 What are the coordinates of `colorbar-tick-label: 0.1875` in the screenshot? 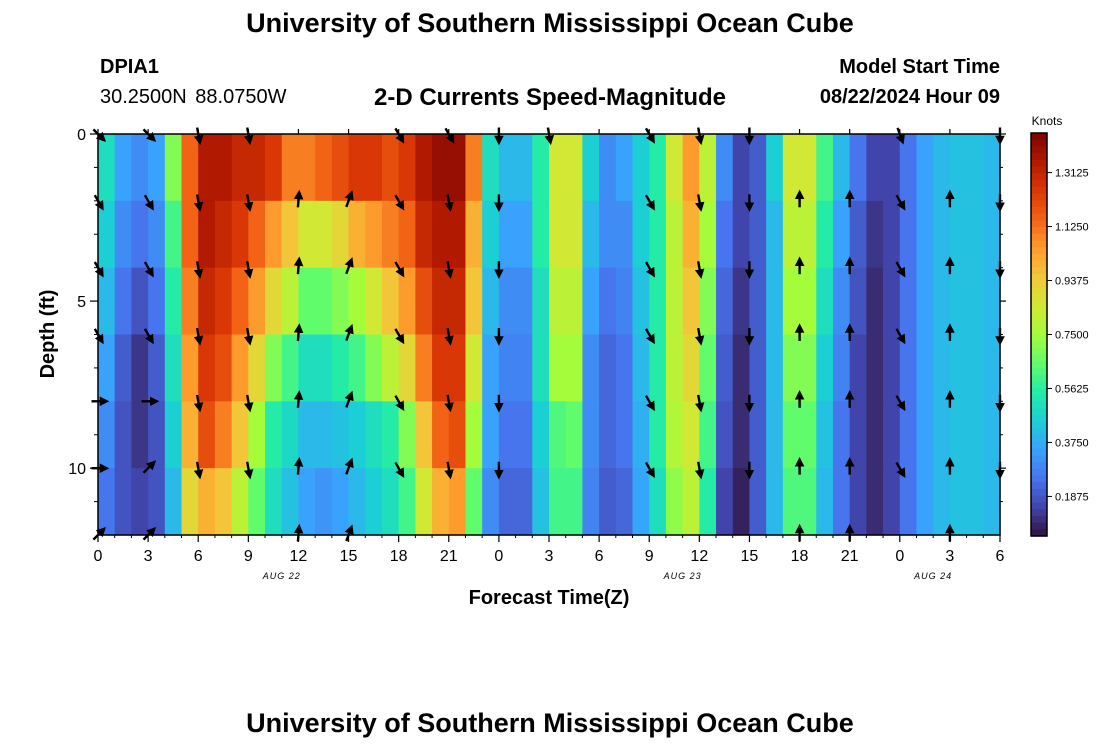 It's located at (1072, 497).